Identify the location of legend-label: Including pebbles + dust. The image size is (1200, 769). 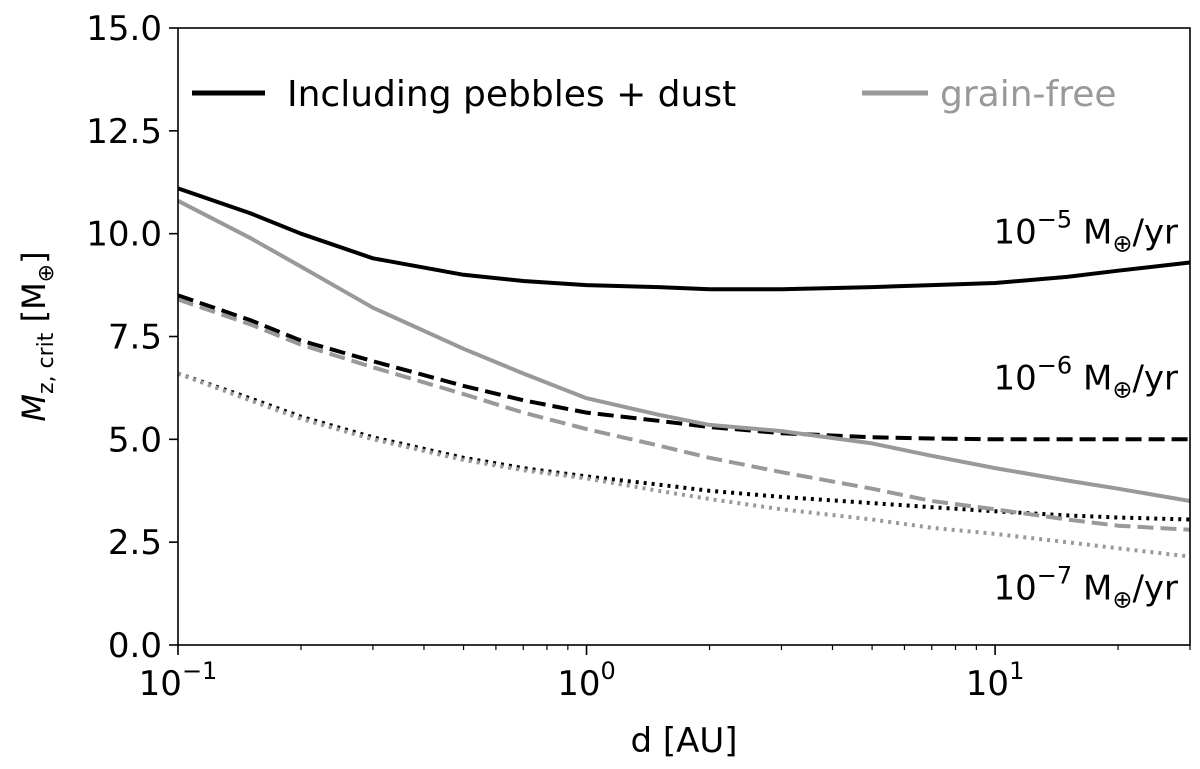
(511, 94).